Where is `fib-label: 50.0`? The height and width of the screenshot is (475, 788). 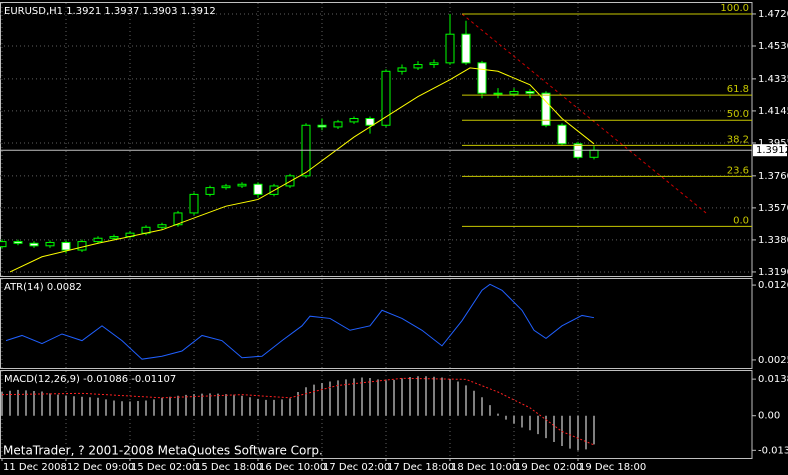
fib-label: 50.0 is located at coordinates (738, 114).